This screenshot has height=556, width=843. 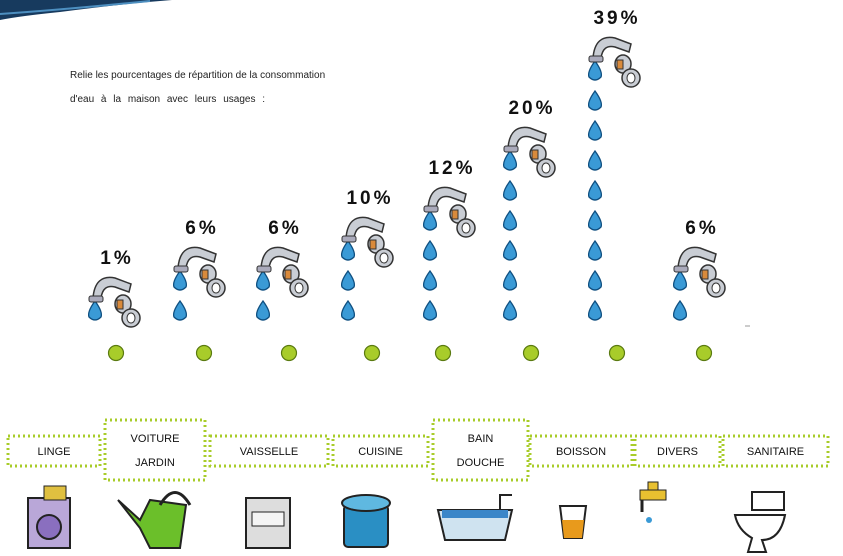 I want to click on percentage: 1%, so click(x=116, y=258).